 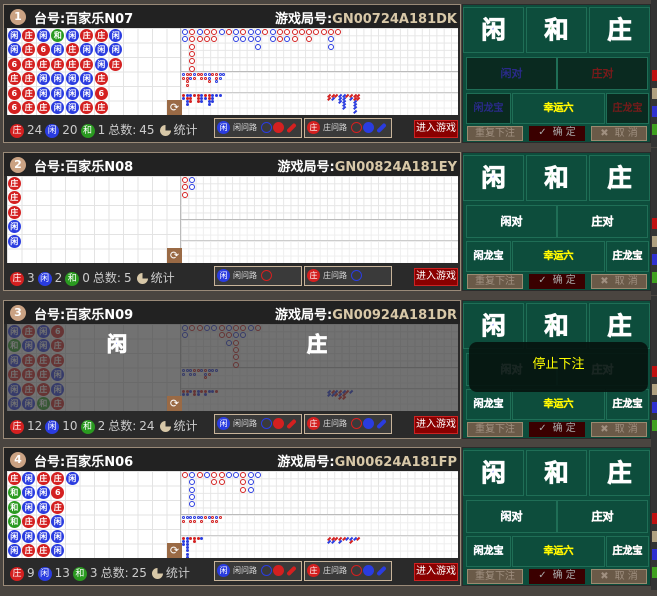 What do you see at coordinates (83, 17) in the screenshot?
I see `table-title: 台号:百家乐N07` at bounding box center [83, 17].